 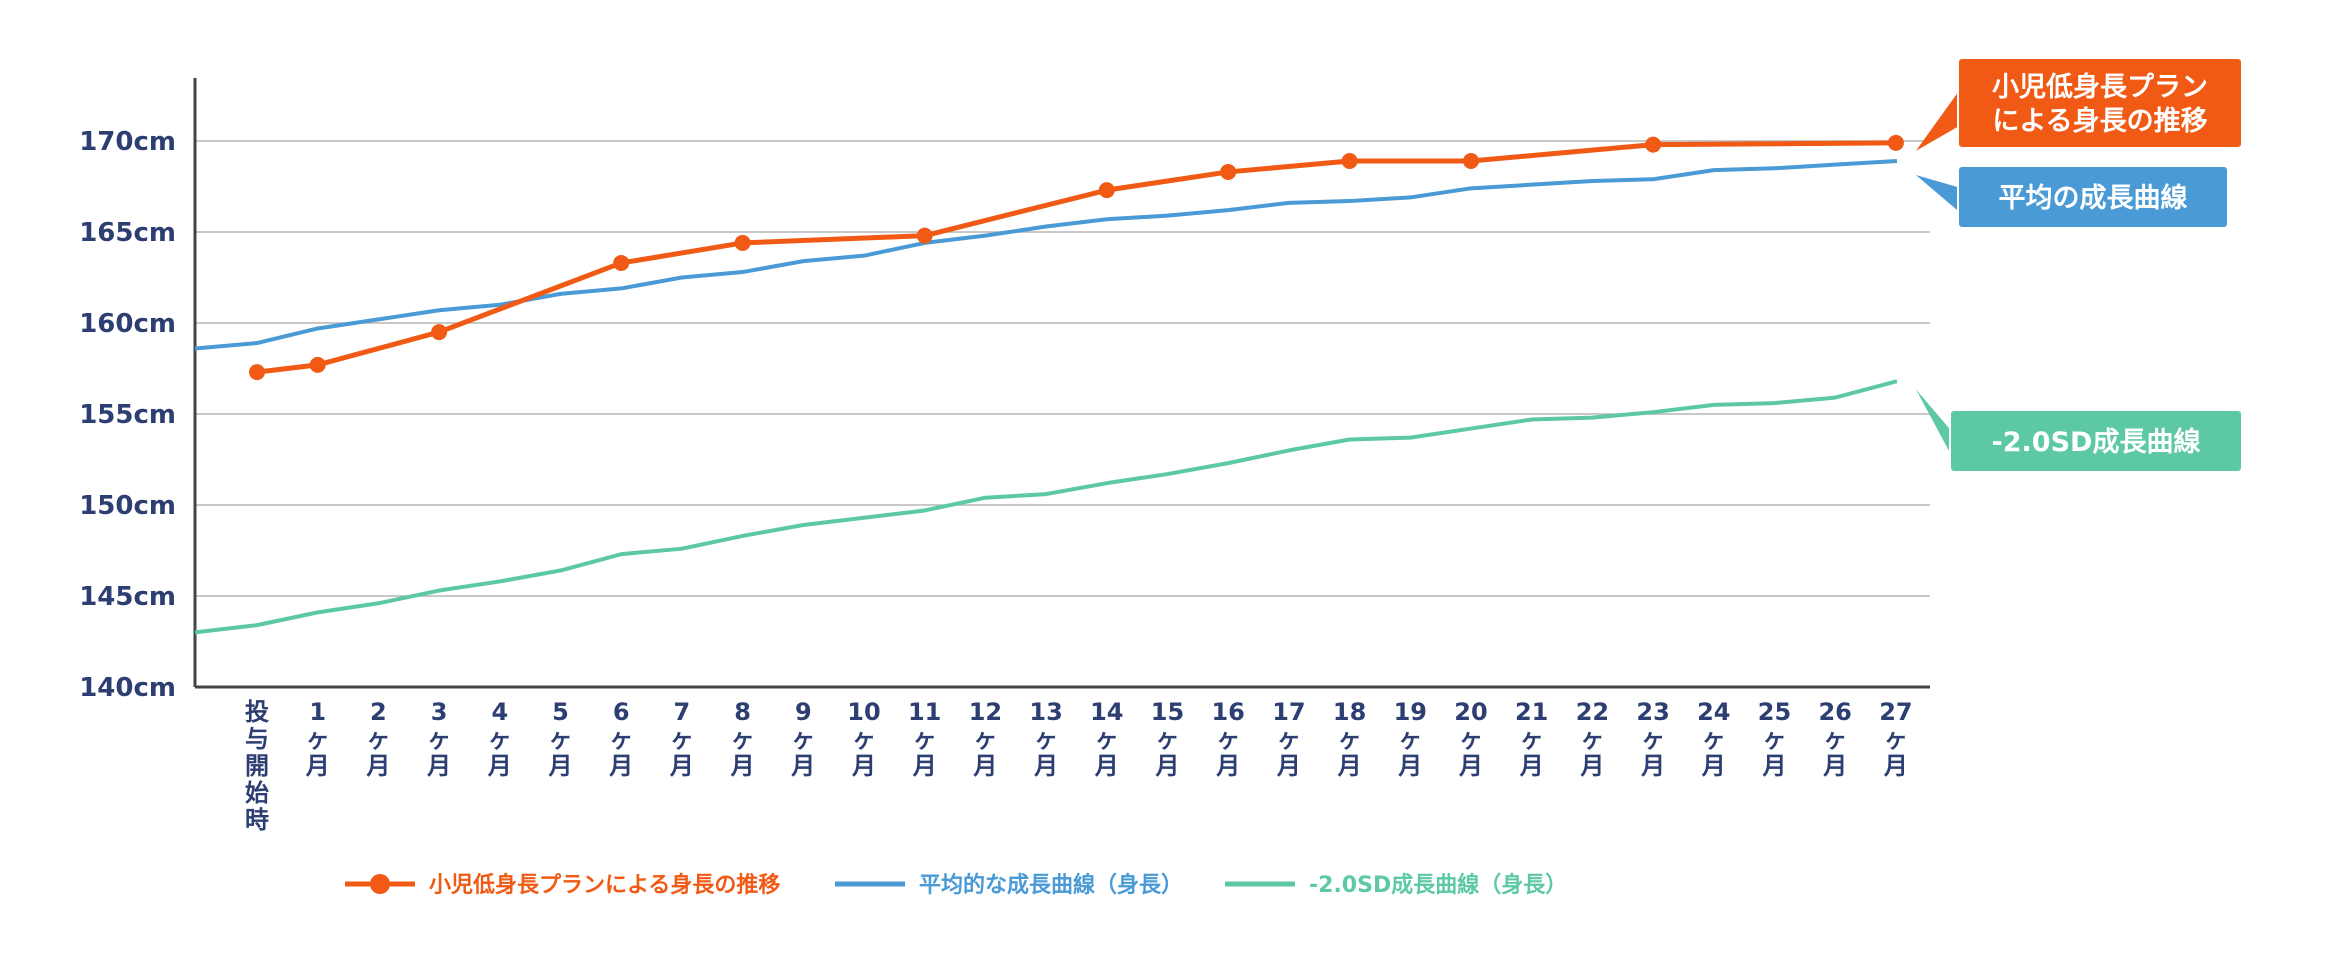 What do you see at coordinates (1410, 712) in the screenshot?
I see `x-tick-label-char: 19` at bounding box center [1410, 712].